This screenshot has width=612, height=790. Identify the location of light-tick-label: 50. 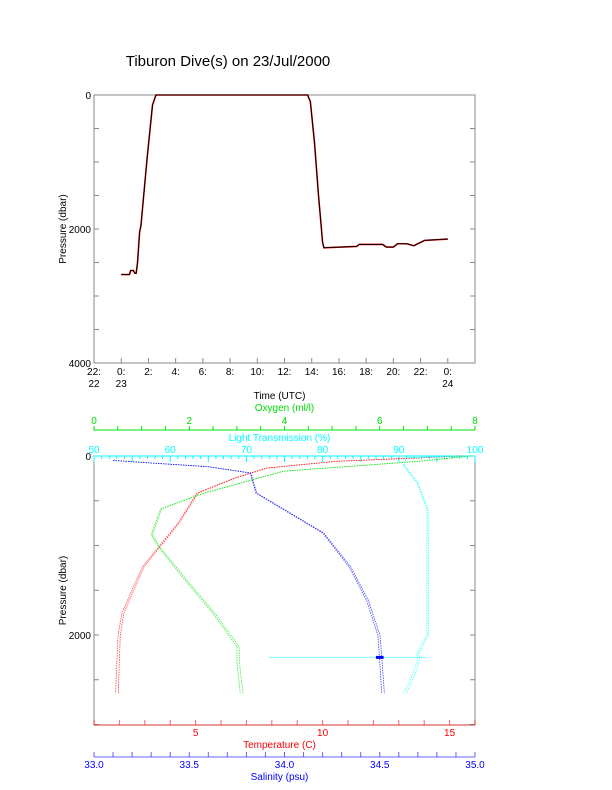
(94, 450).